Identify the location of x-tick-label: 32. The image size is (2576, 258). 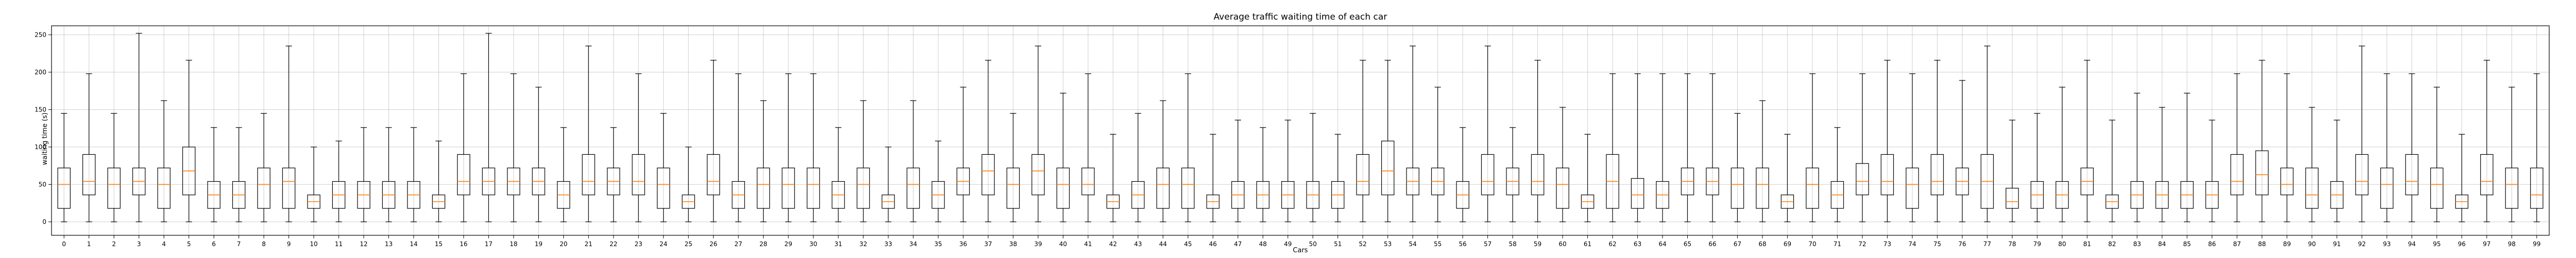
(863, 244).